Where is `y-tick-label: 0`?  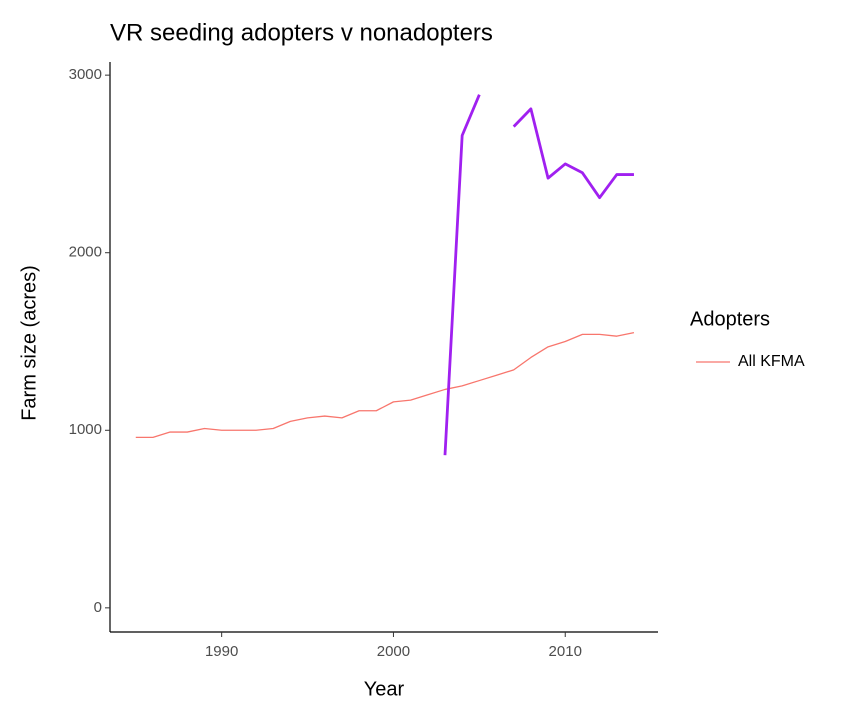 y-tick-label: 0 is located at coordinates (98, 607).